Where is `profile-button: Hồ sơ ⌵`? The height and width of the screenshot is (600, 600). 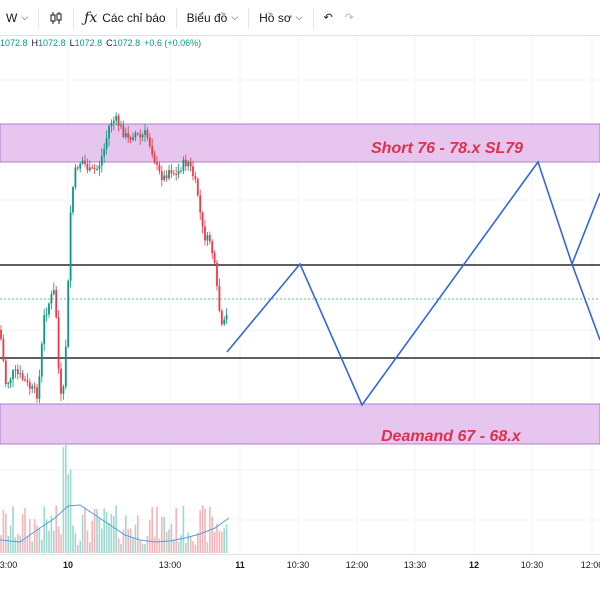
profile-button: Hồ sơ ⌵ is located at coordinates (280, 18).